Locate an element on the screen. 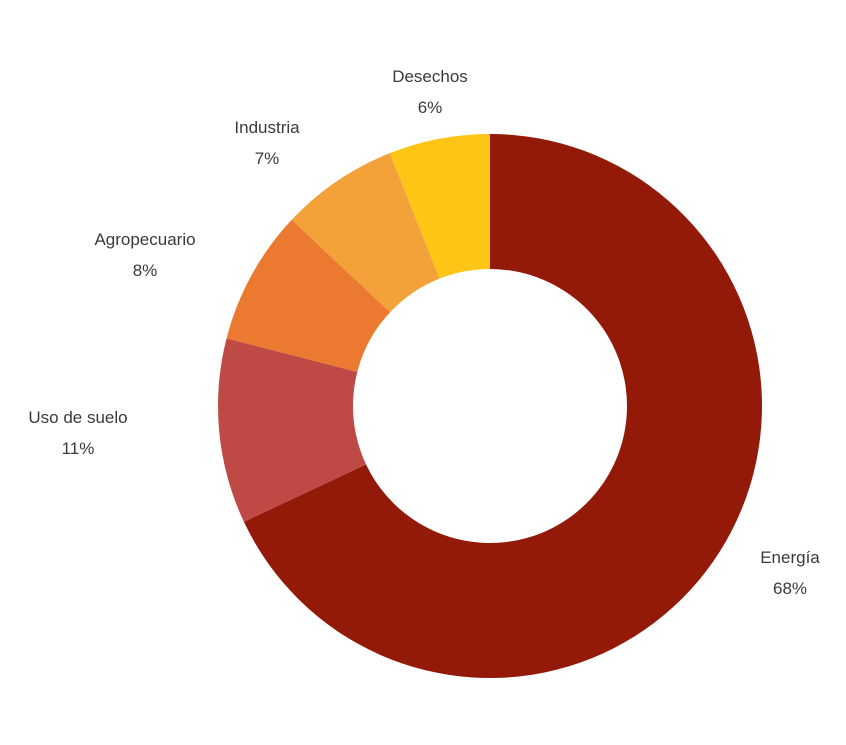 The width and height of the screenshot is (846, 745). slice-desechos is located at coordinates (439, 206).